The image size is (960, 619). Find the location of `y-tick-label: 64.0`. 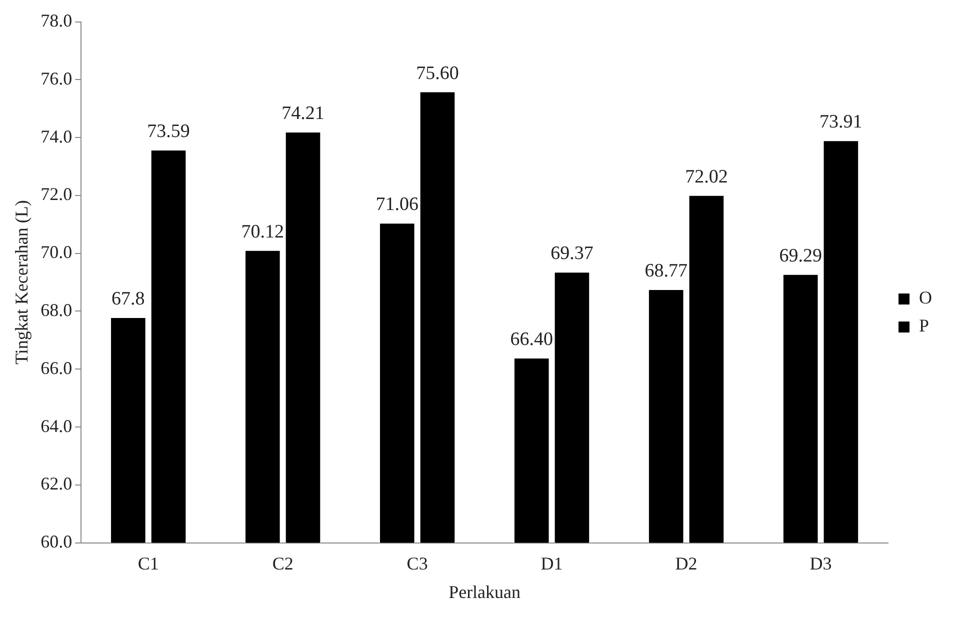

y-tick-label: 64.0 is located at coordinates (56, 426).